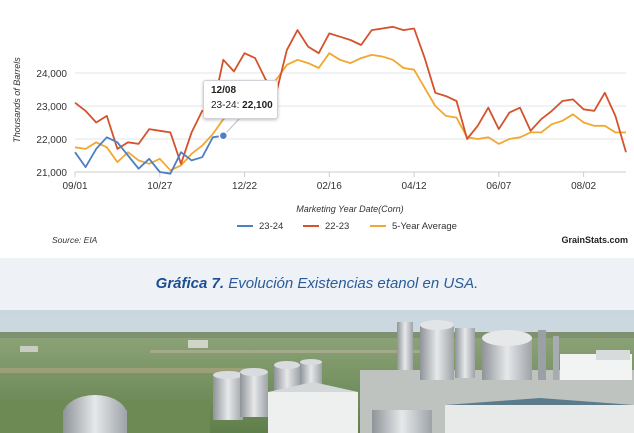  I want to click on caption-text: Evolución Existencias etanol en USA., so click(351, 283).